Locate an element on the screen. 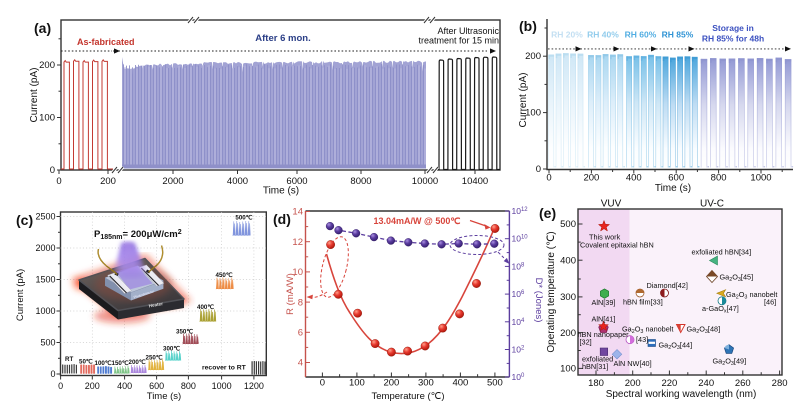 This screenshot has height=408, width=794. svg-text: 10400 is located at coordinates (475, 181).